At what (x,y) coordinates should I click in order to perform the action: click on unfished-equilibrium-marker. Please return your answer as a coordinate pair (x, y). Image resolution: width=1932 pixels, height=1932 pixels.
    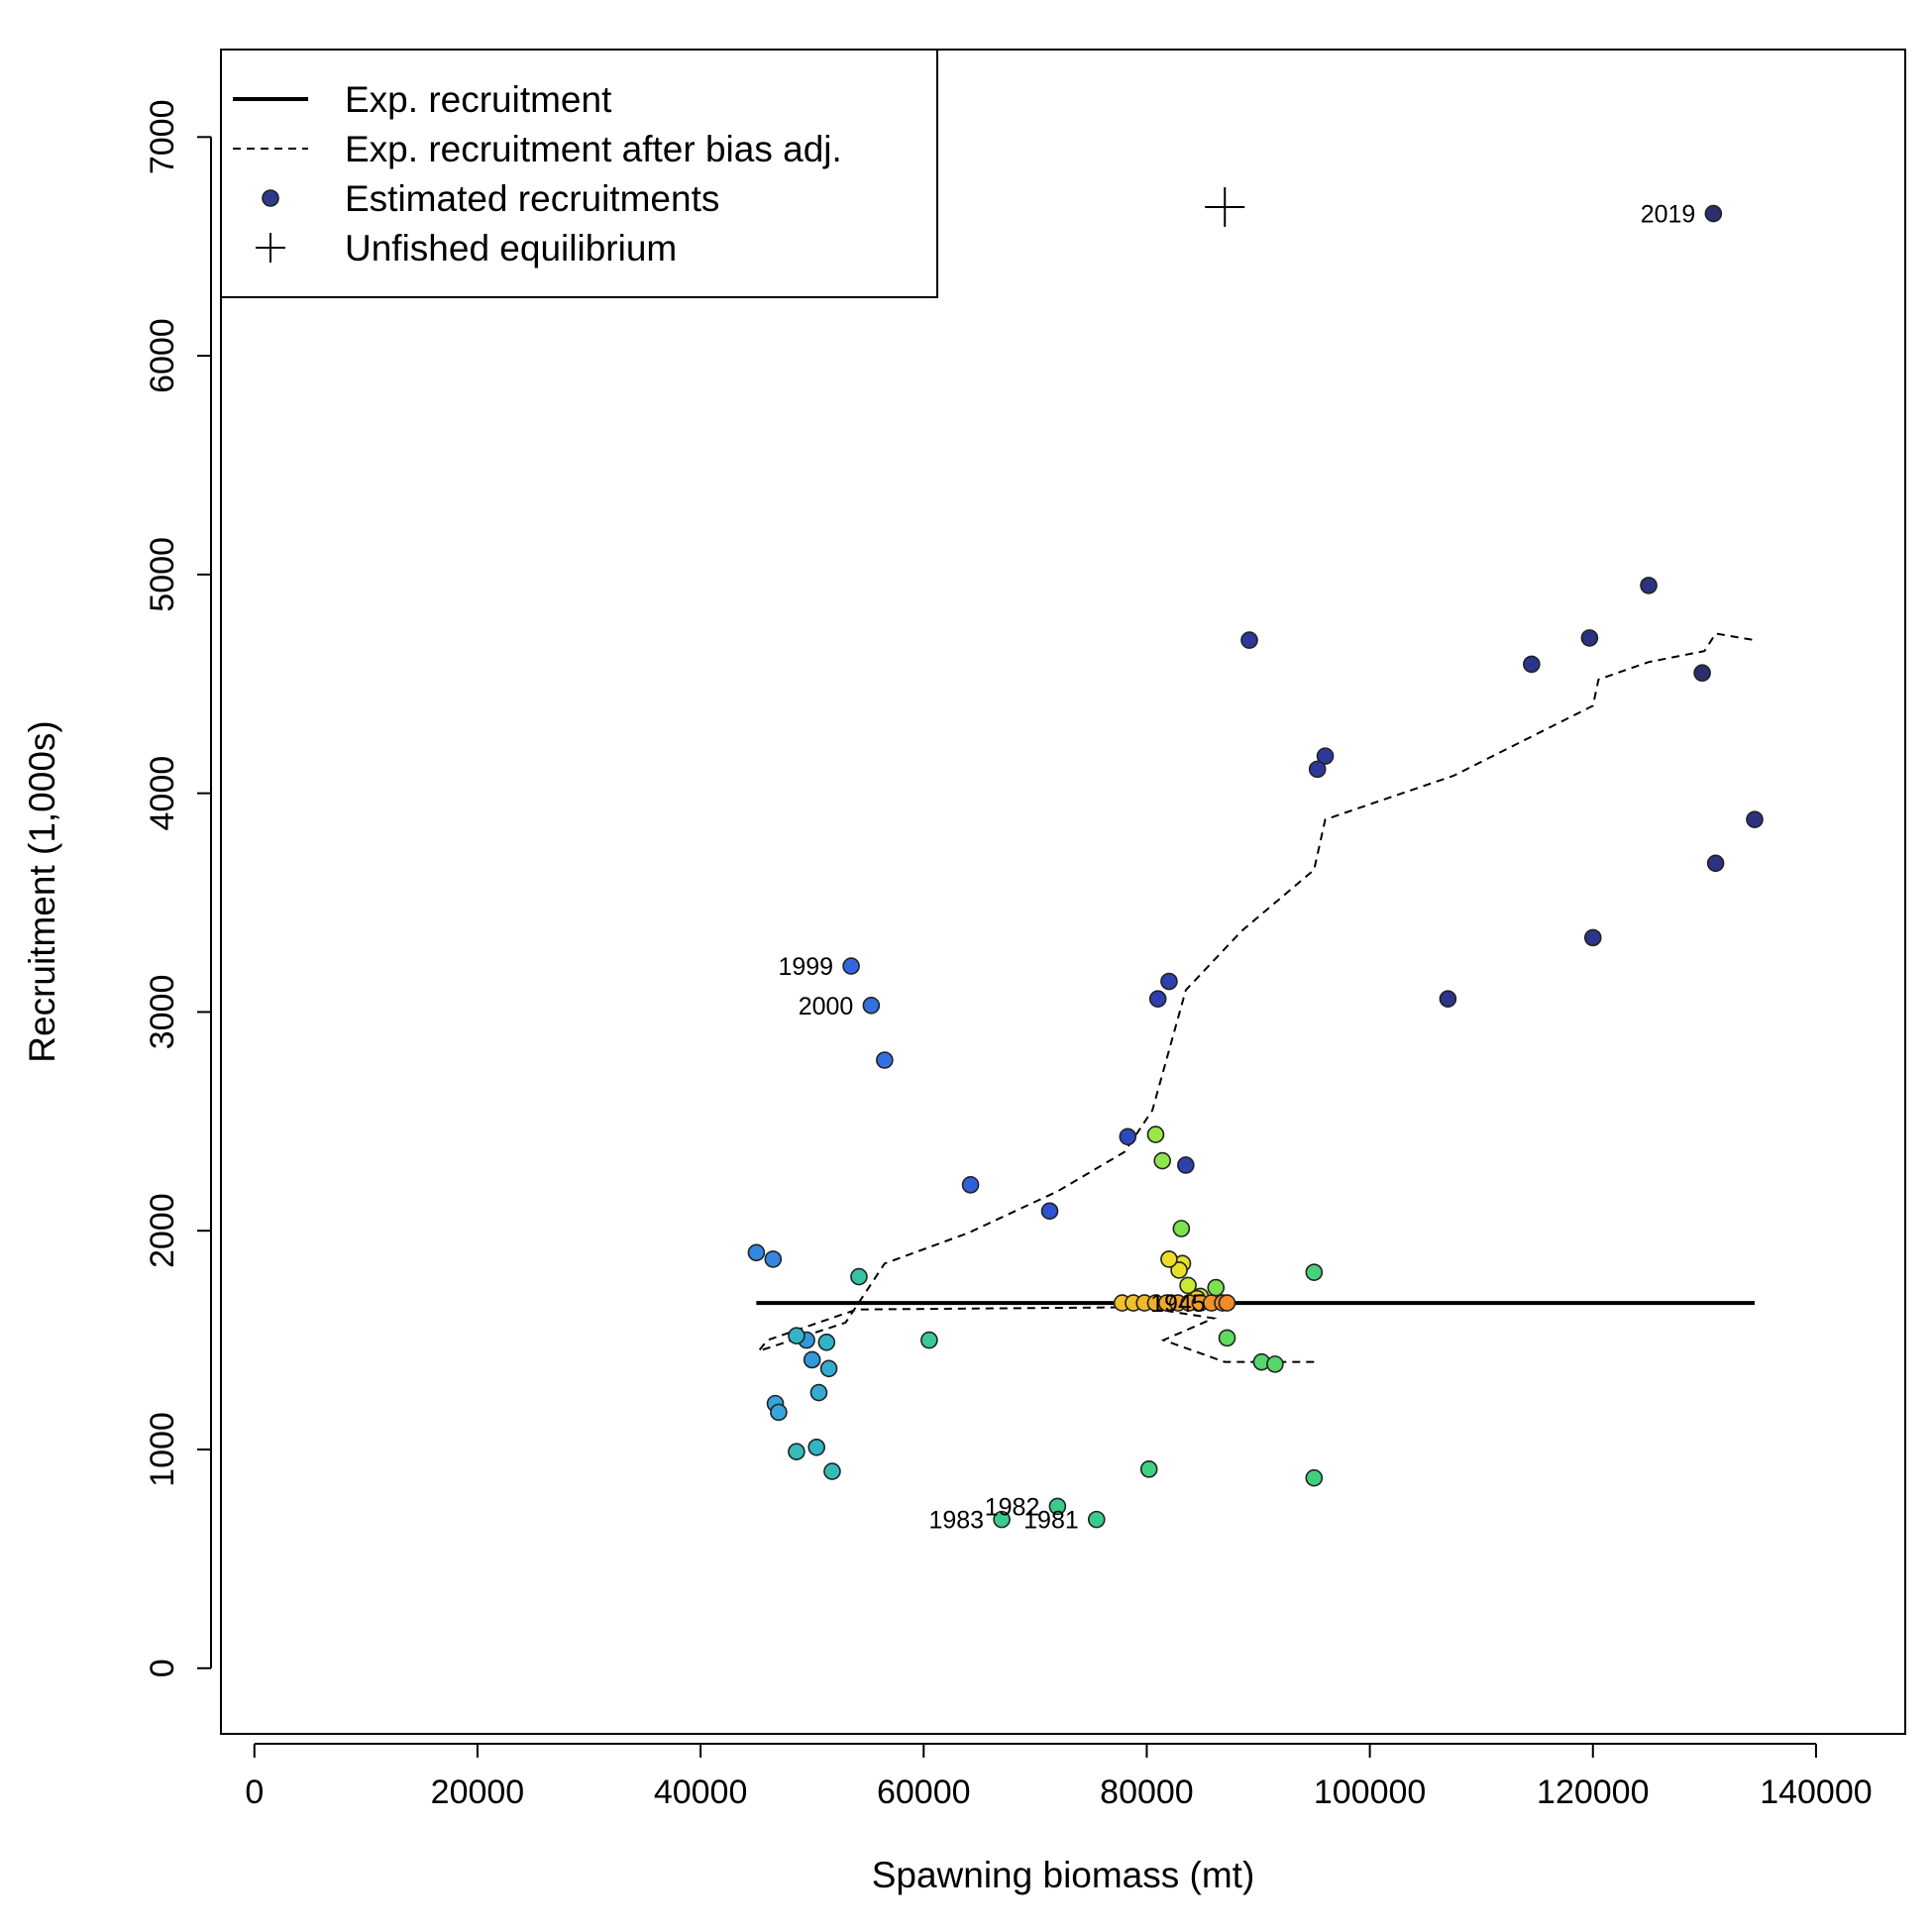
    Looking at the image, I should click on (1225, 206).